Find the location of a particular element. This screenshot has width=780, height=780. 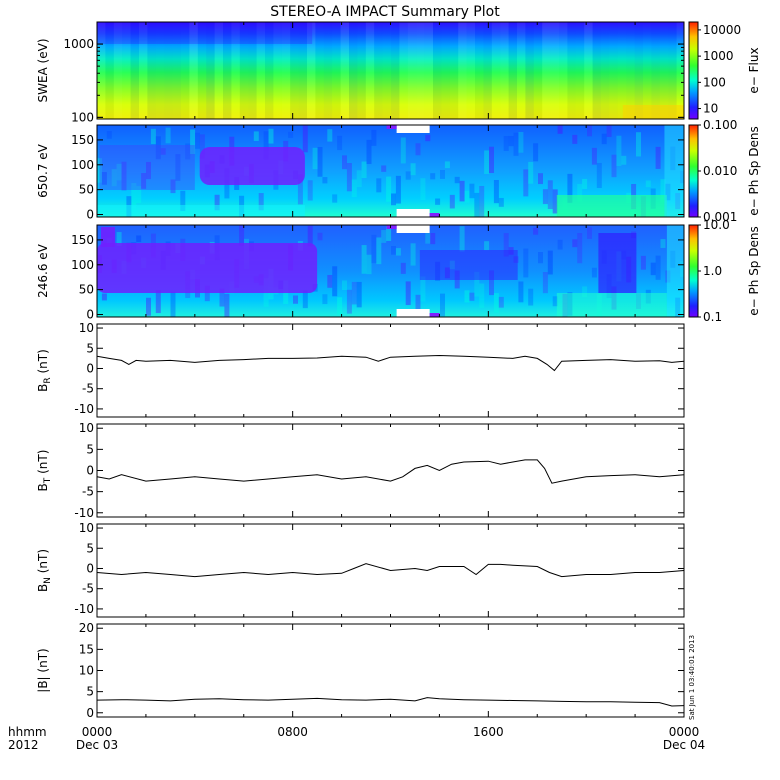

pad246-colorbar-tick-label: 1.0 is located at coordinates (712, 271).